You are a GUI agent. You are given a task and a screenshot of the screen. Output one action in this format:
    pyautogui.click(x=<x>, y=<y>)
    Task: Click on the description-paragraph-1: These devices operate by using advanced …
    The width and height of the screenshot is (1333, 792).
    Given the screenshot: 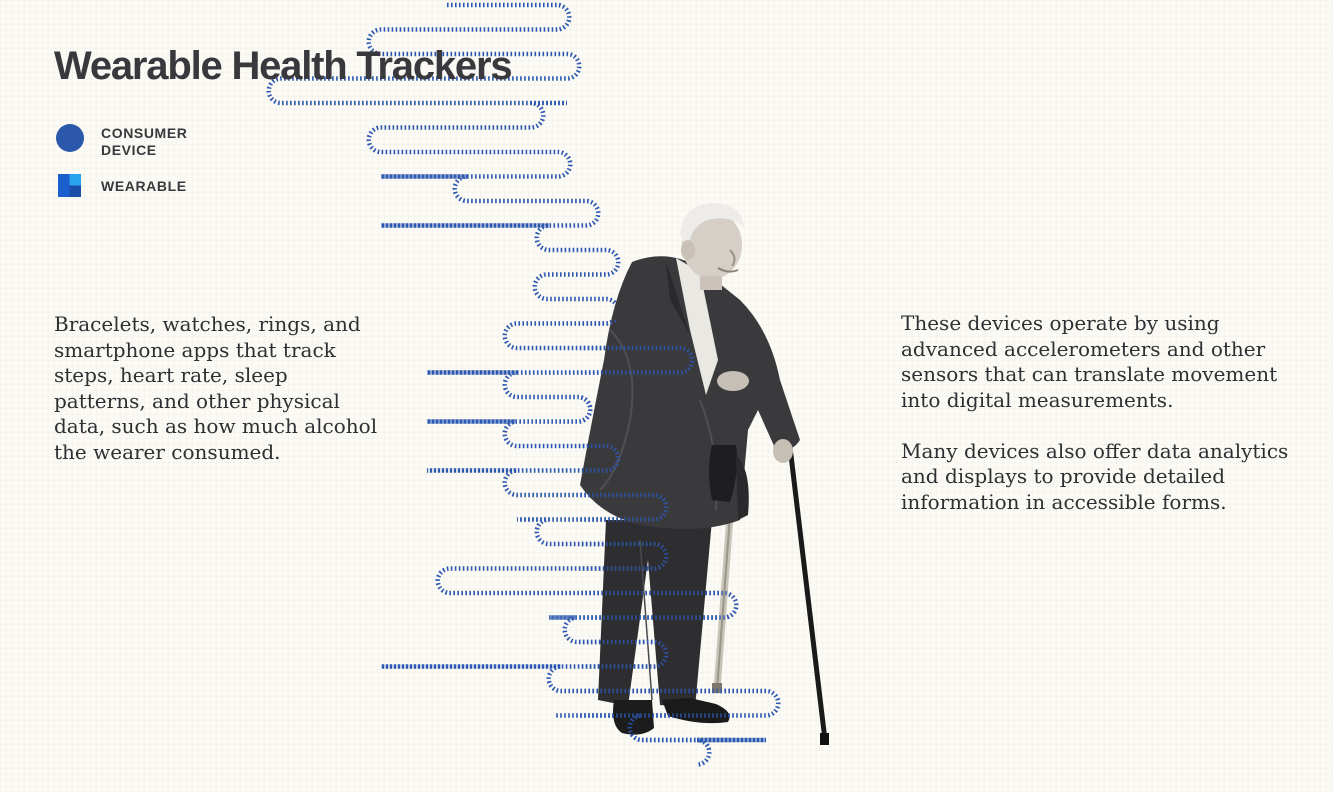 What is the action you would take?
    pyautogui.click(x=1089, y=361)
    